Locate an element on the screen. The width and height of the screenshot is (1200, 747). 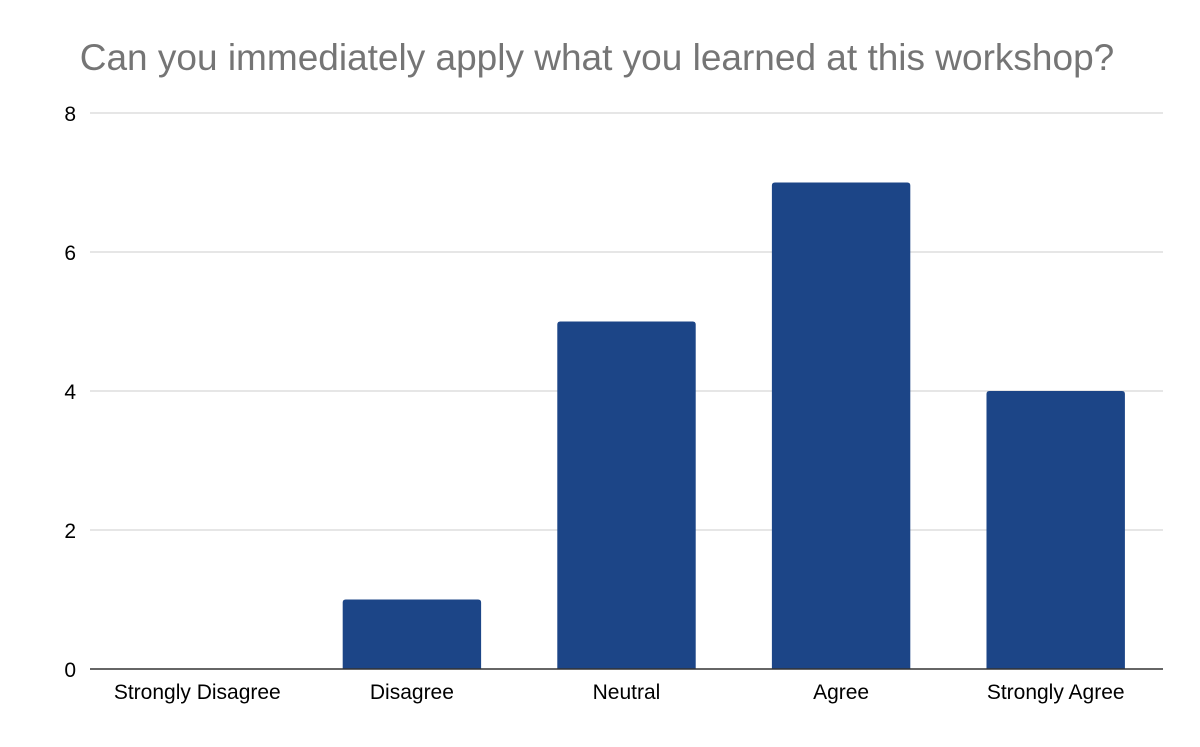
y-tick-label: 4 is located at coordinates (70, 392).